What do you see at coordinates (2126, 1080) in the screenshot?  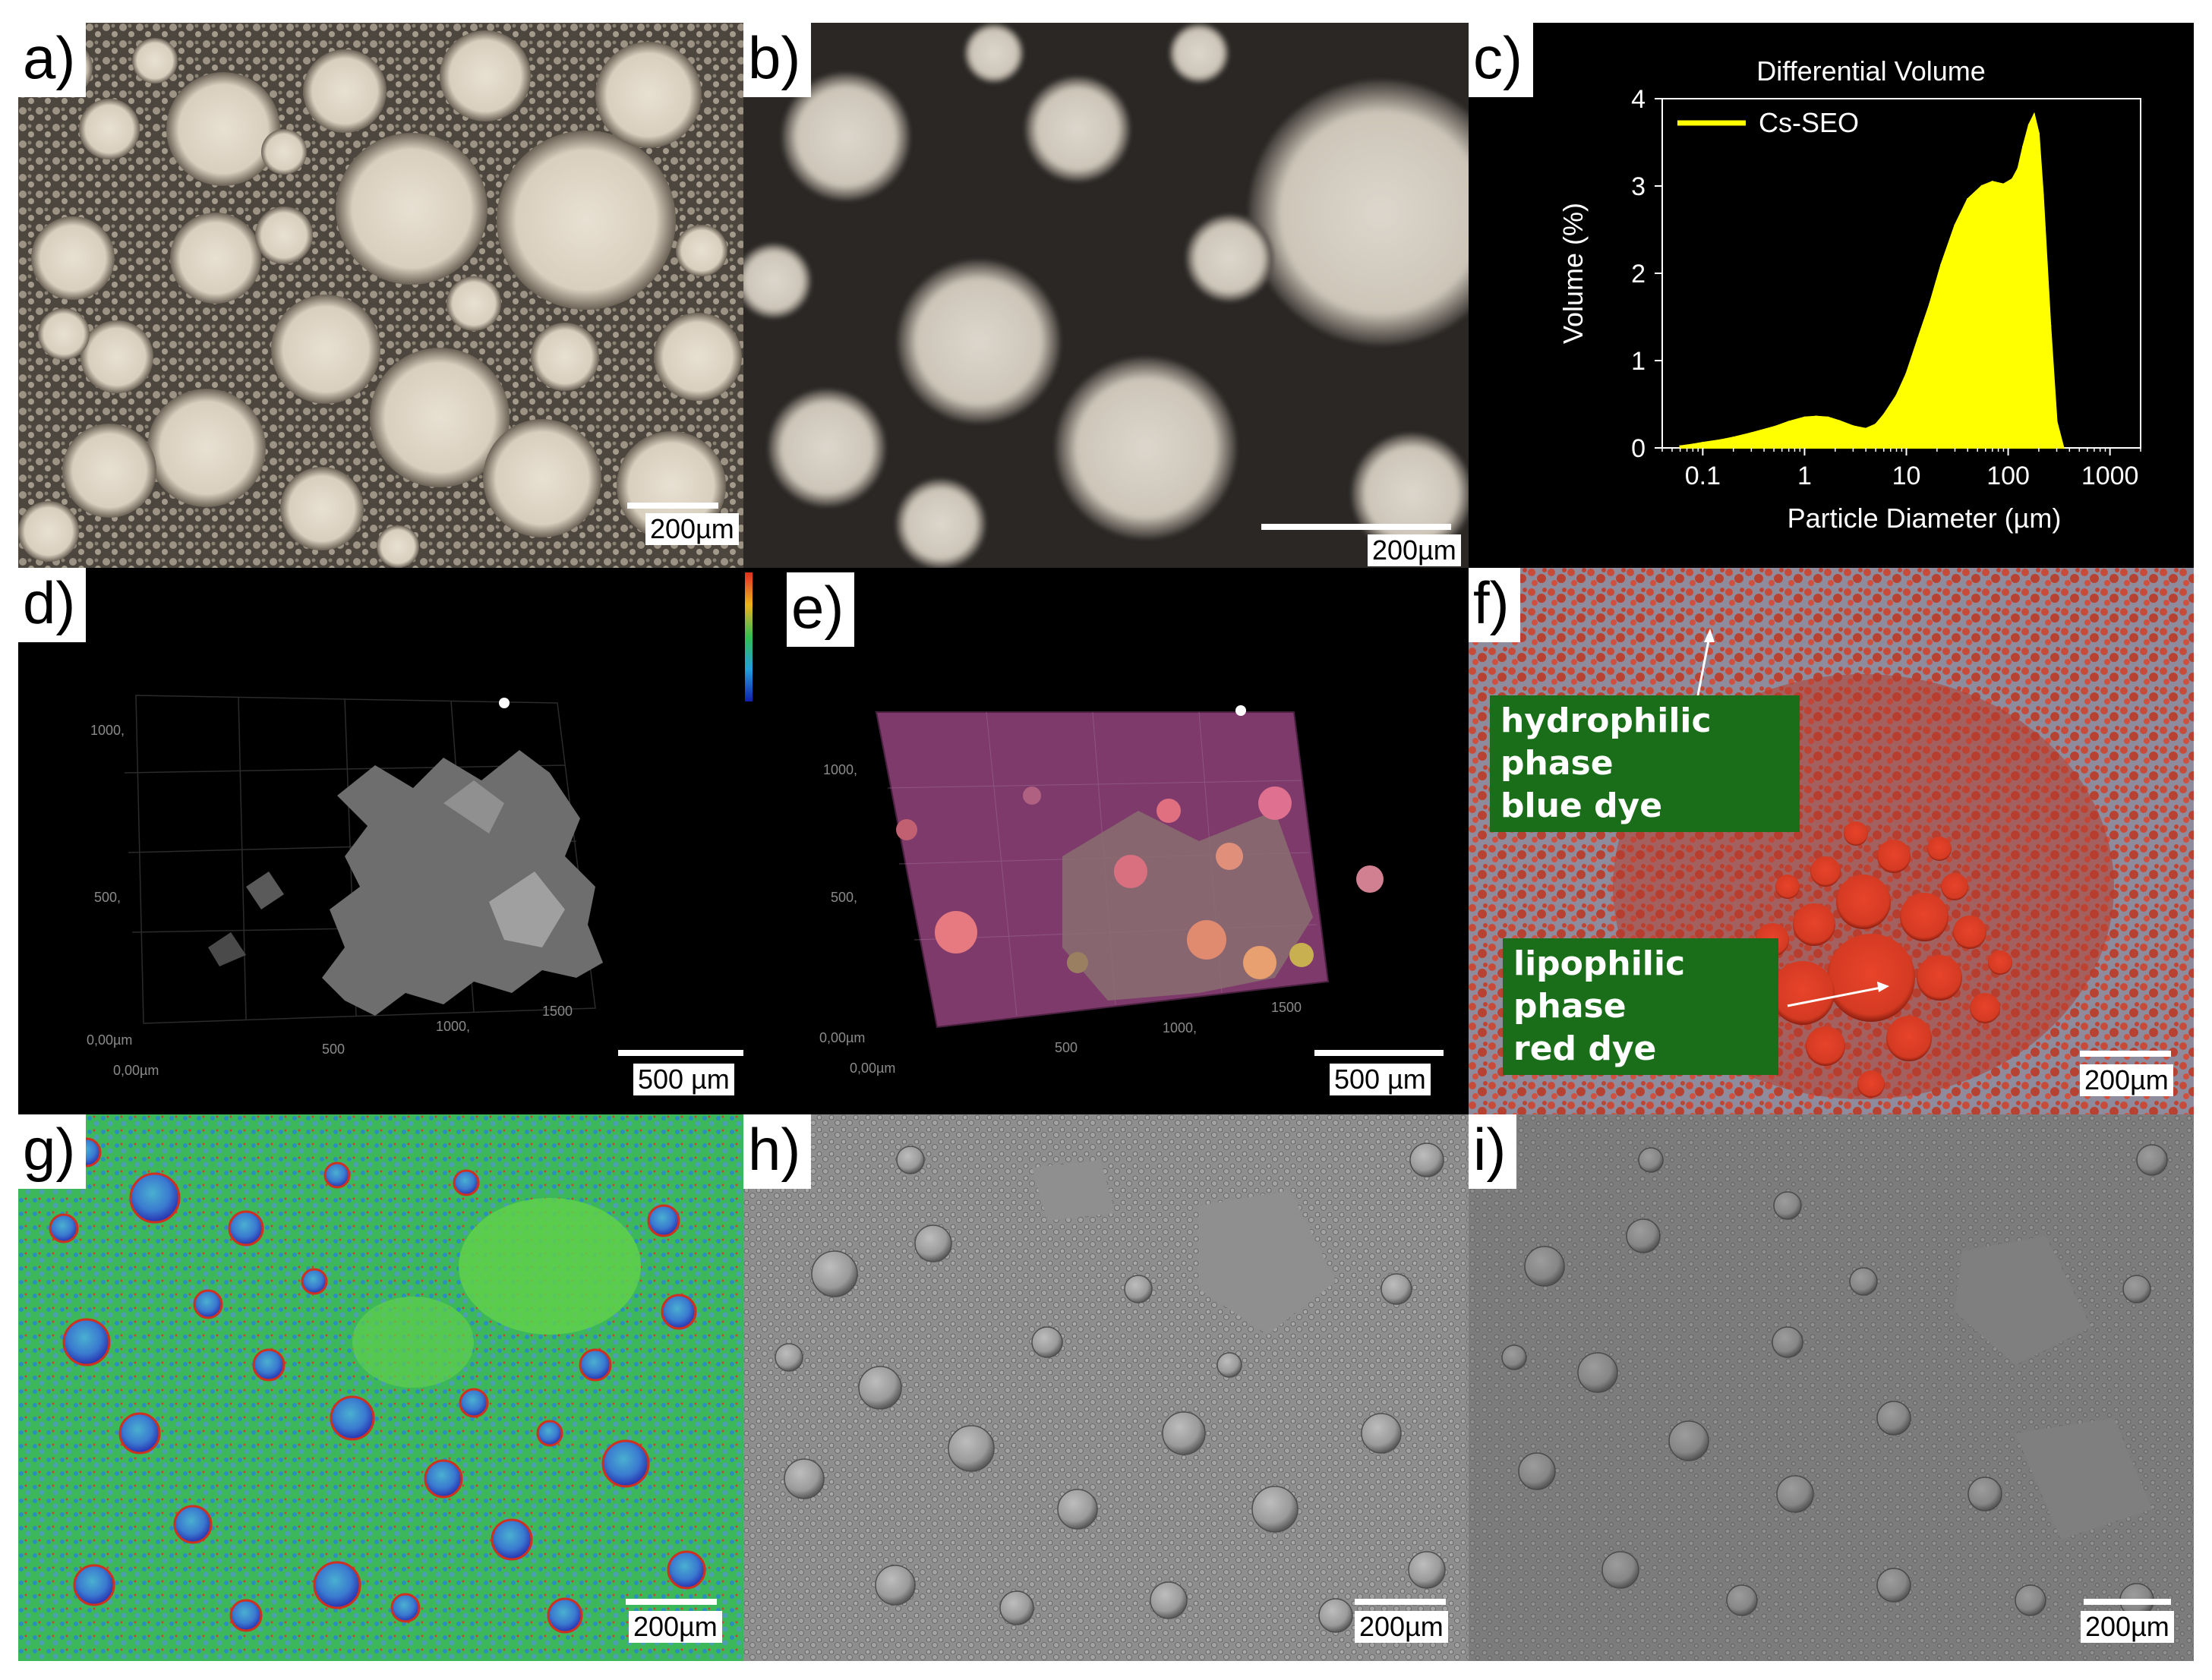 I see `scale-label-f: 200µm` at bounding box center [2126, 1080].